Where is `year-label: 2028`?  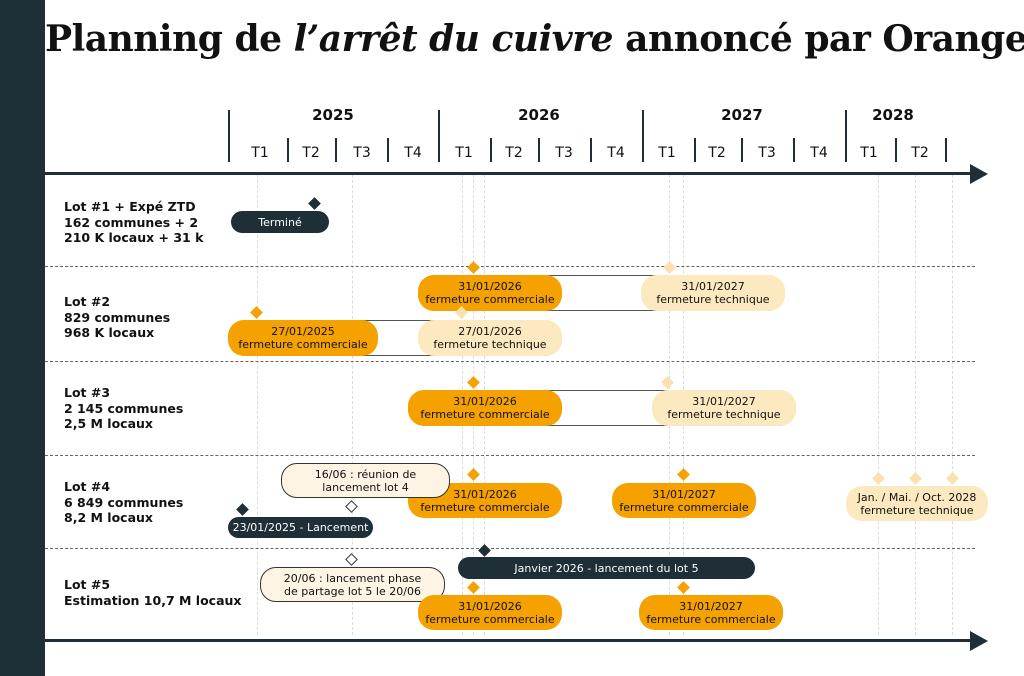
year-label: 2028 is located at coordinates (893, 115).